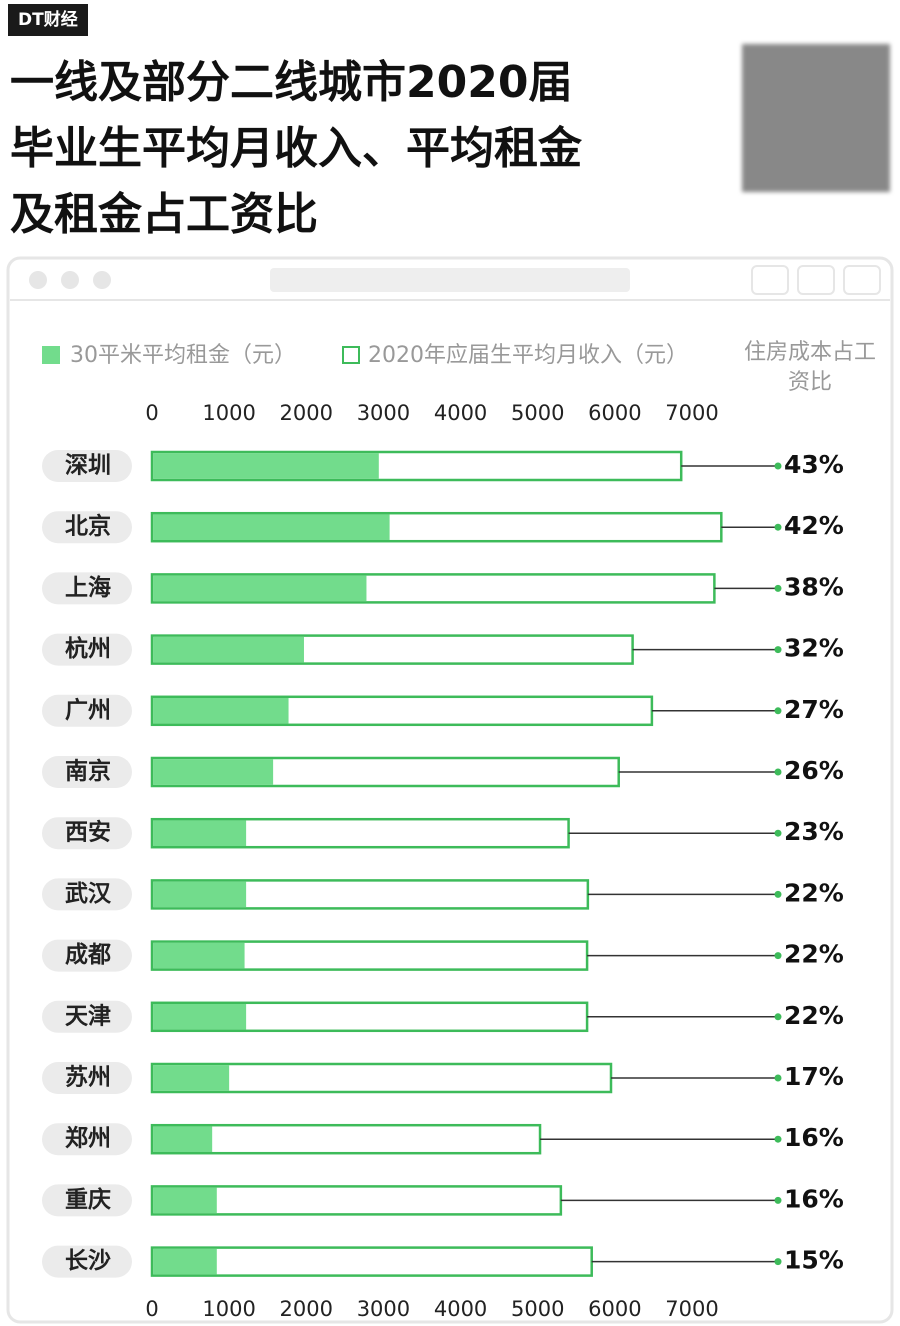 The image size is (900, 1326). Describe the element at coordinates (814, 709) in the screenshot. I see `ratio-label: 27%` at that location.